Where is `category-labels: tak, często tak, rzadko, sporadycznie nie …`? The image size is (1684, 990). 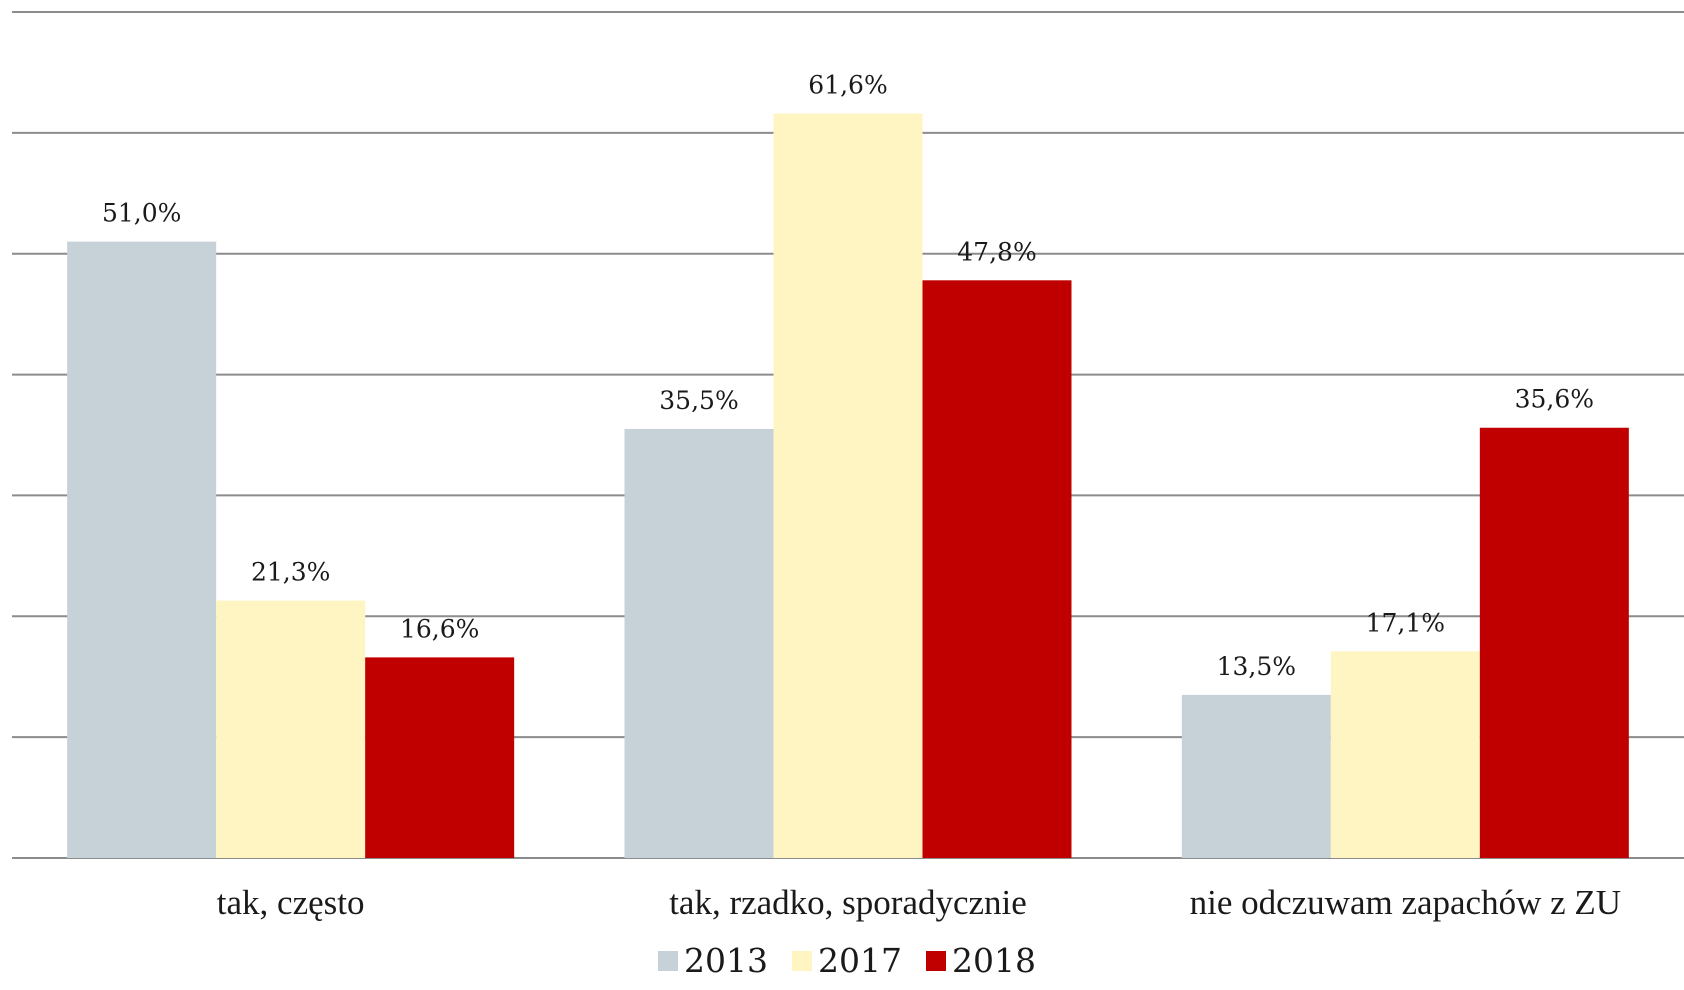 category-labels: tak, często tak, rzadko, sporadycznie nie … is located at coordinates (919, 902).